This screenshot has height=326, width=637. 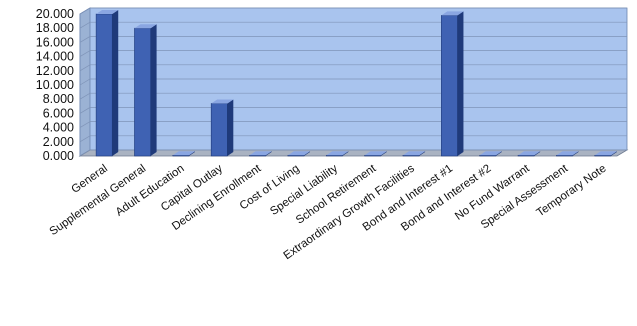 I want to click on gridline, so click(x=353, y=11).